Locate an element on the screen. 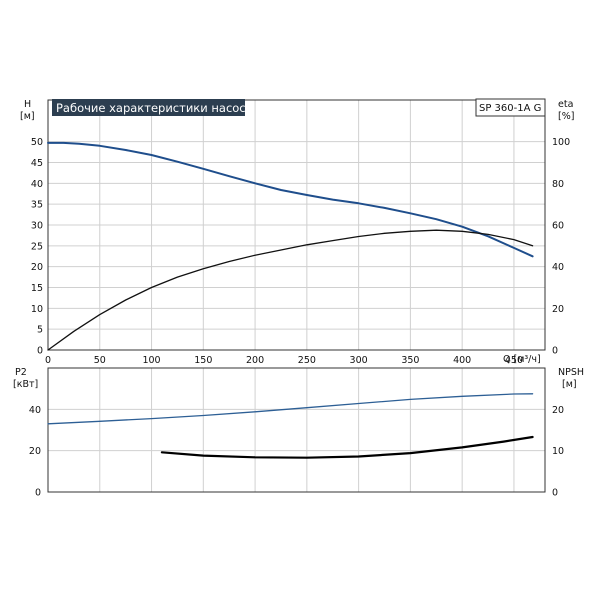 The height and width of the screenshot is (604, 600). head-tick-label: 35 is located at coordinates (37, 205).